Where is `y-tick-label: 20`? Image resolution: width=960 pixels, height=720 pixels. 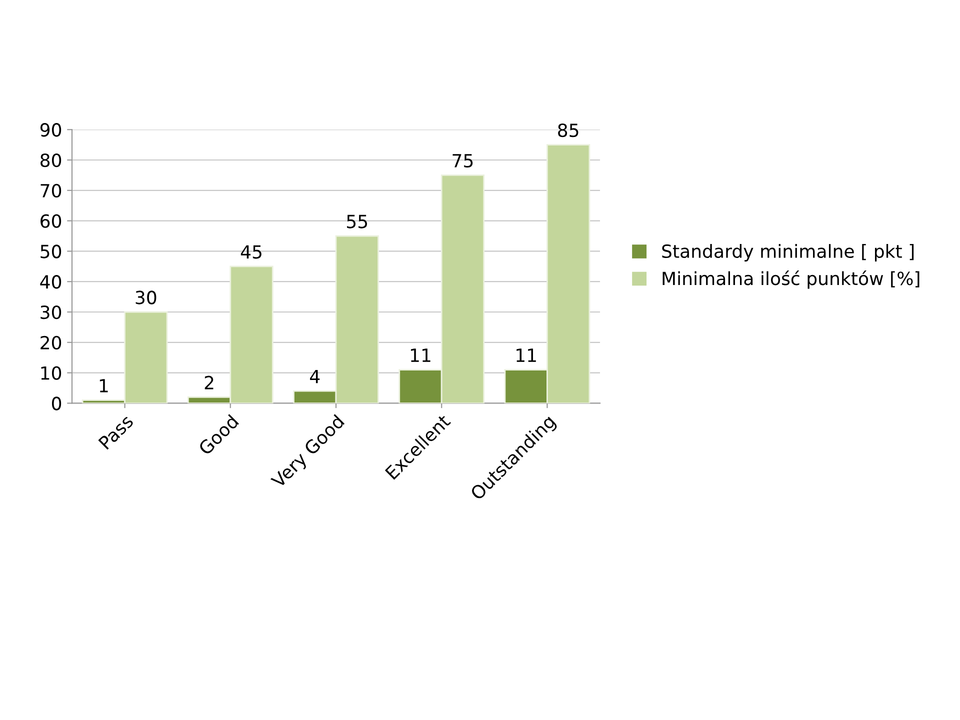 y-tick-label: 20 is located at coordinates (51, 343).